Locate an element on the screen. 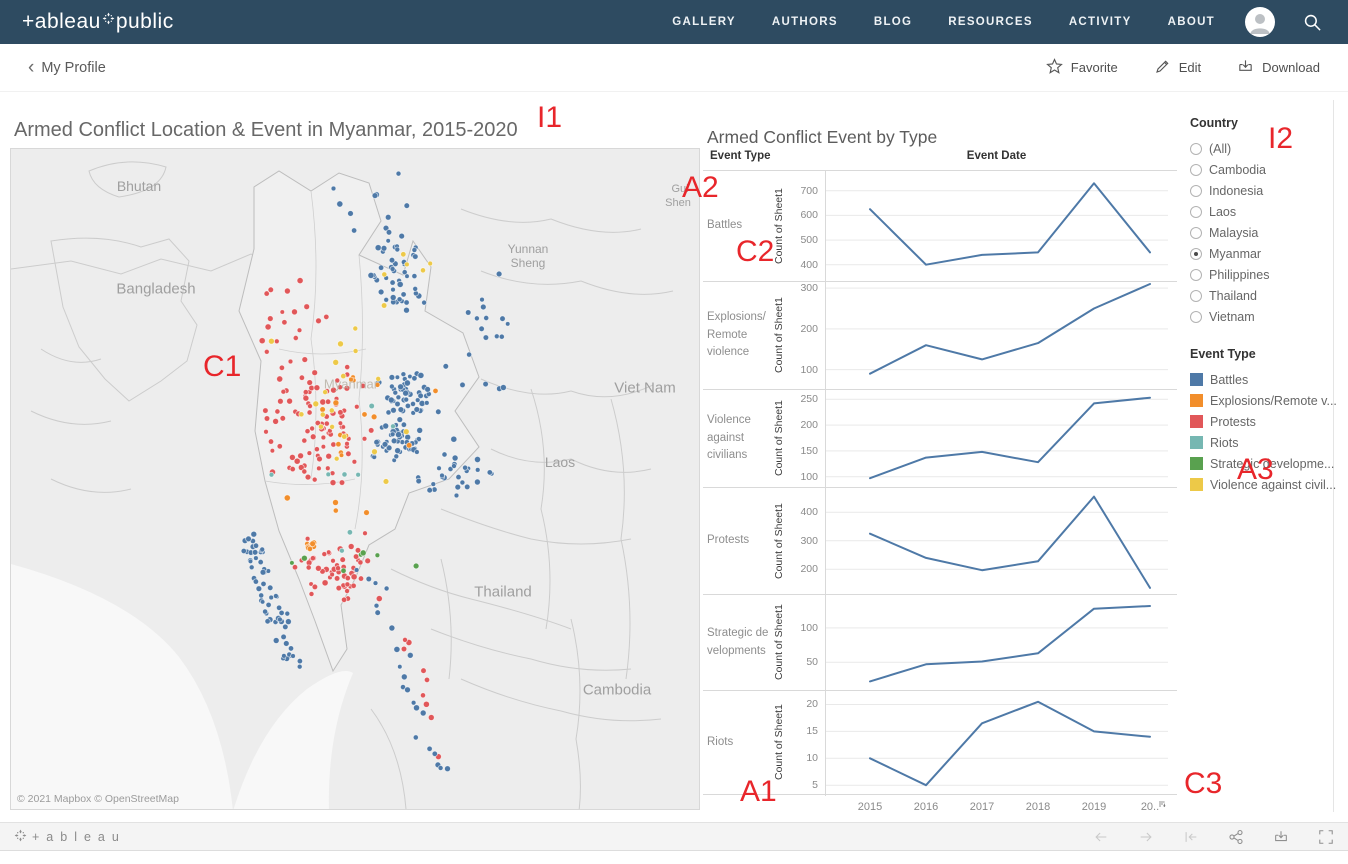  user-avatar is located at coordinates (1260, 22).